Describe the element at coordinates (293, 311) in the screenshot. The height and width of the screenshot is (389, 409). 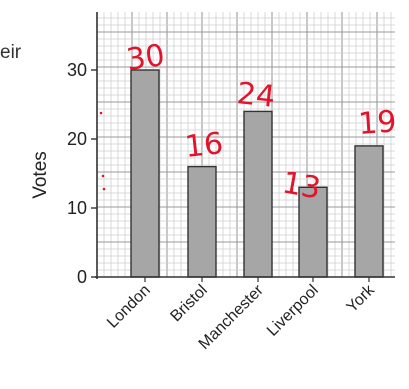
I see `category-label: Liverpool` at that location.